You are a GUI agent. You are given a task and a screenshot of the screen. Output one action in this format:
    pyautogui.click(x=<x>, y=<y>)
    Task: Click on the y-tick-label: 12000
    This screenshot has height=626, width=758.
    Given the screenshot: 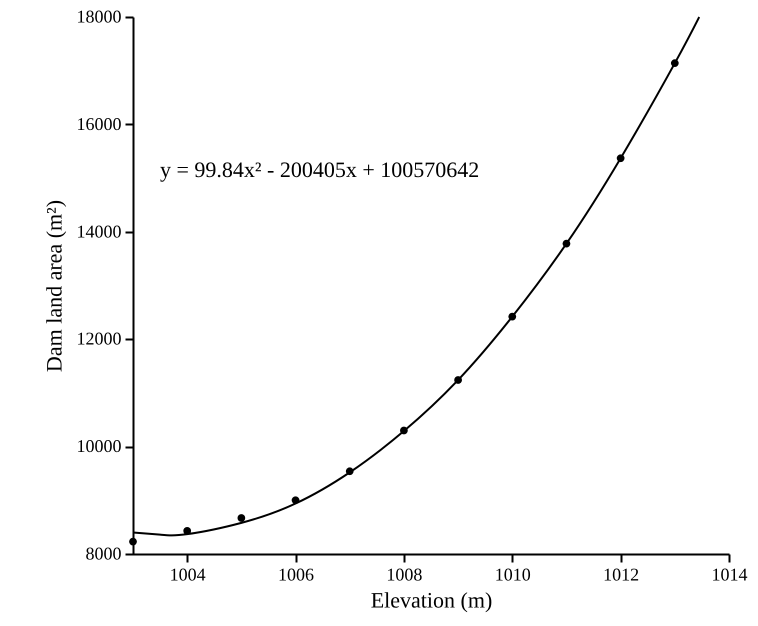 What is the action you would take?
    pyautogui.click(x=99, y=338)
    